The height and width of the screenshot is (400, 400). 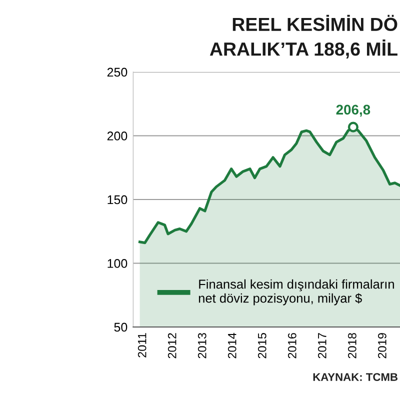 What do you see at coordinates (117, 72) in the screenshot?
I see `y-tick-label: 250` at bounding box center [117, 72].